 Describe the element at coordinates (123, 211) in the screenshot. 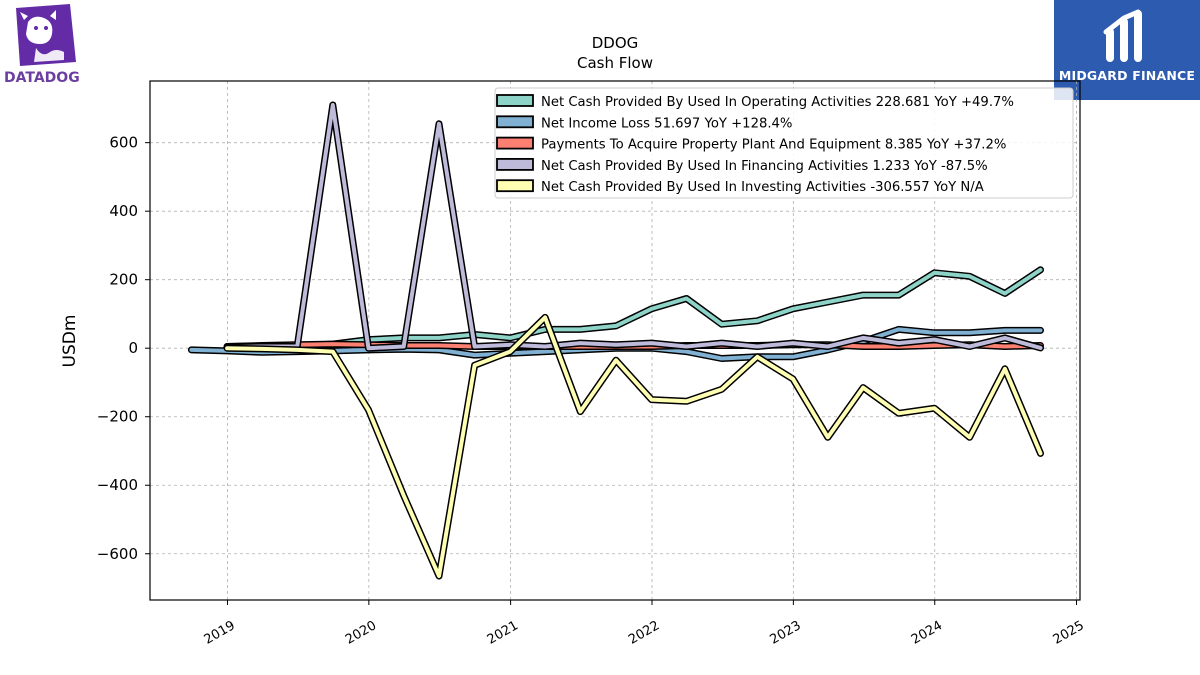

I see `y-tick-label: 400` at that location.